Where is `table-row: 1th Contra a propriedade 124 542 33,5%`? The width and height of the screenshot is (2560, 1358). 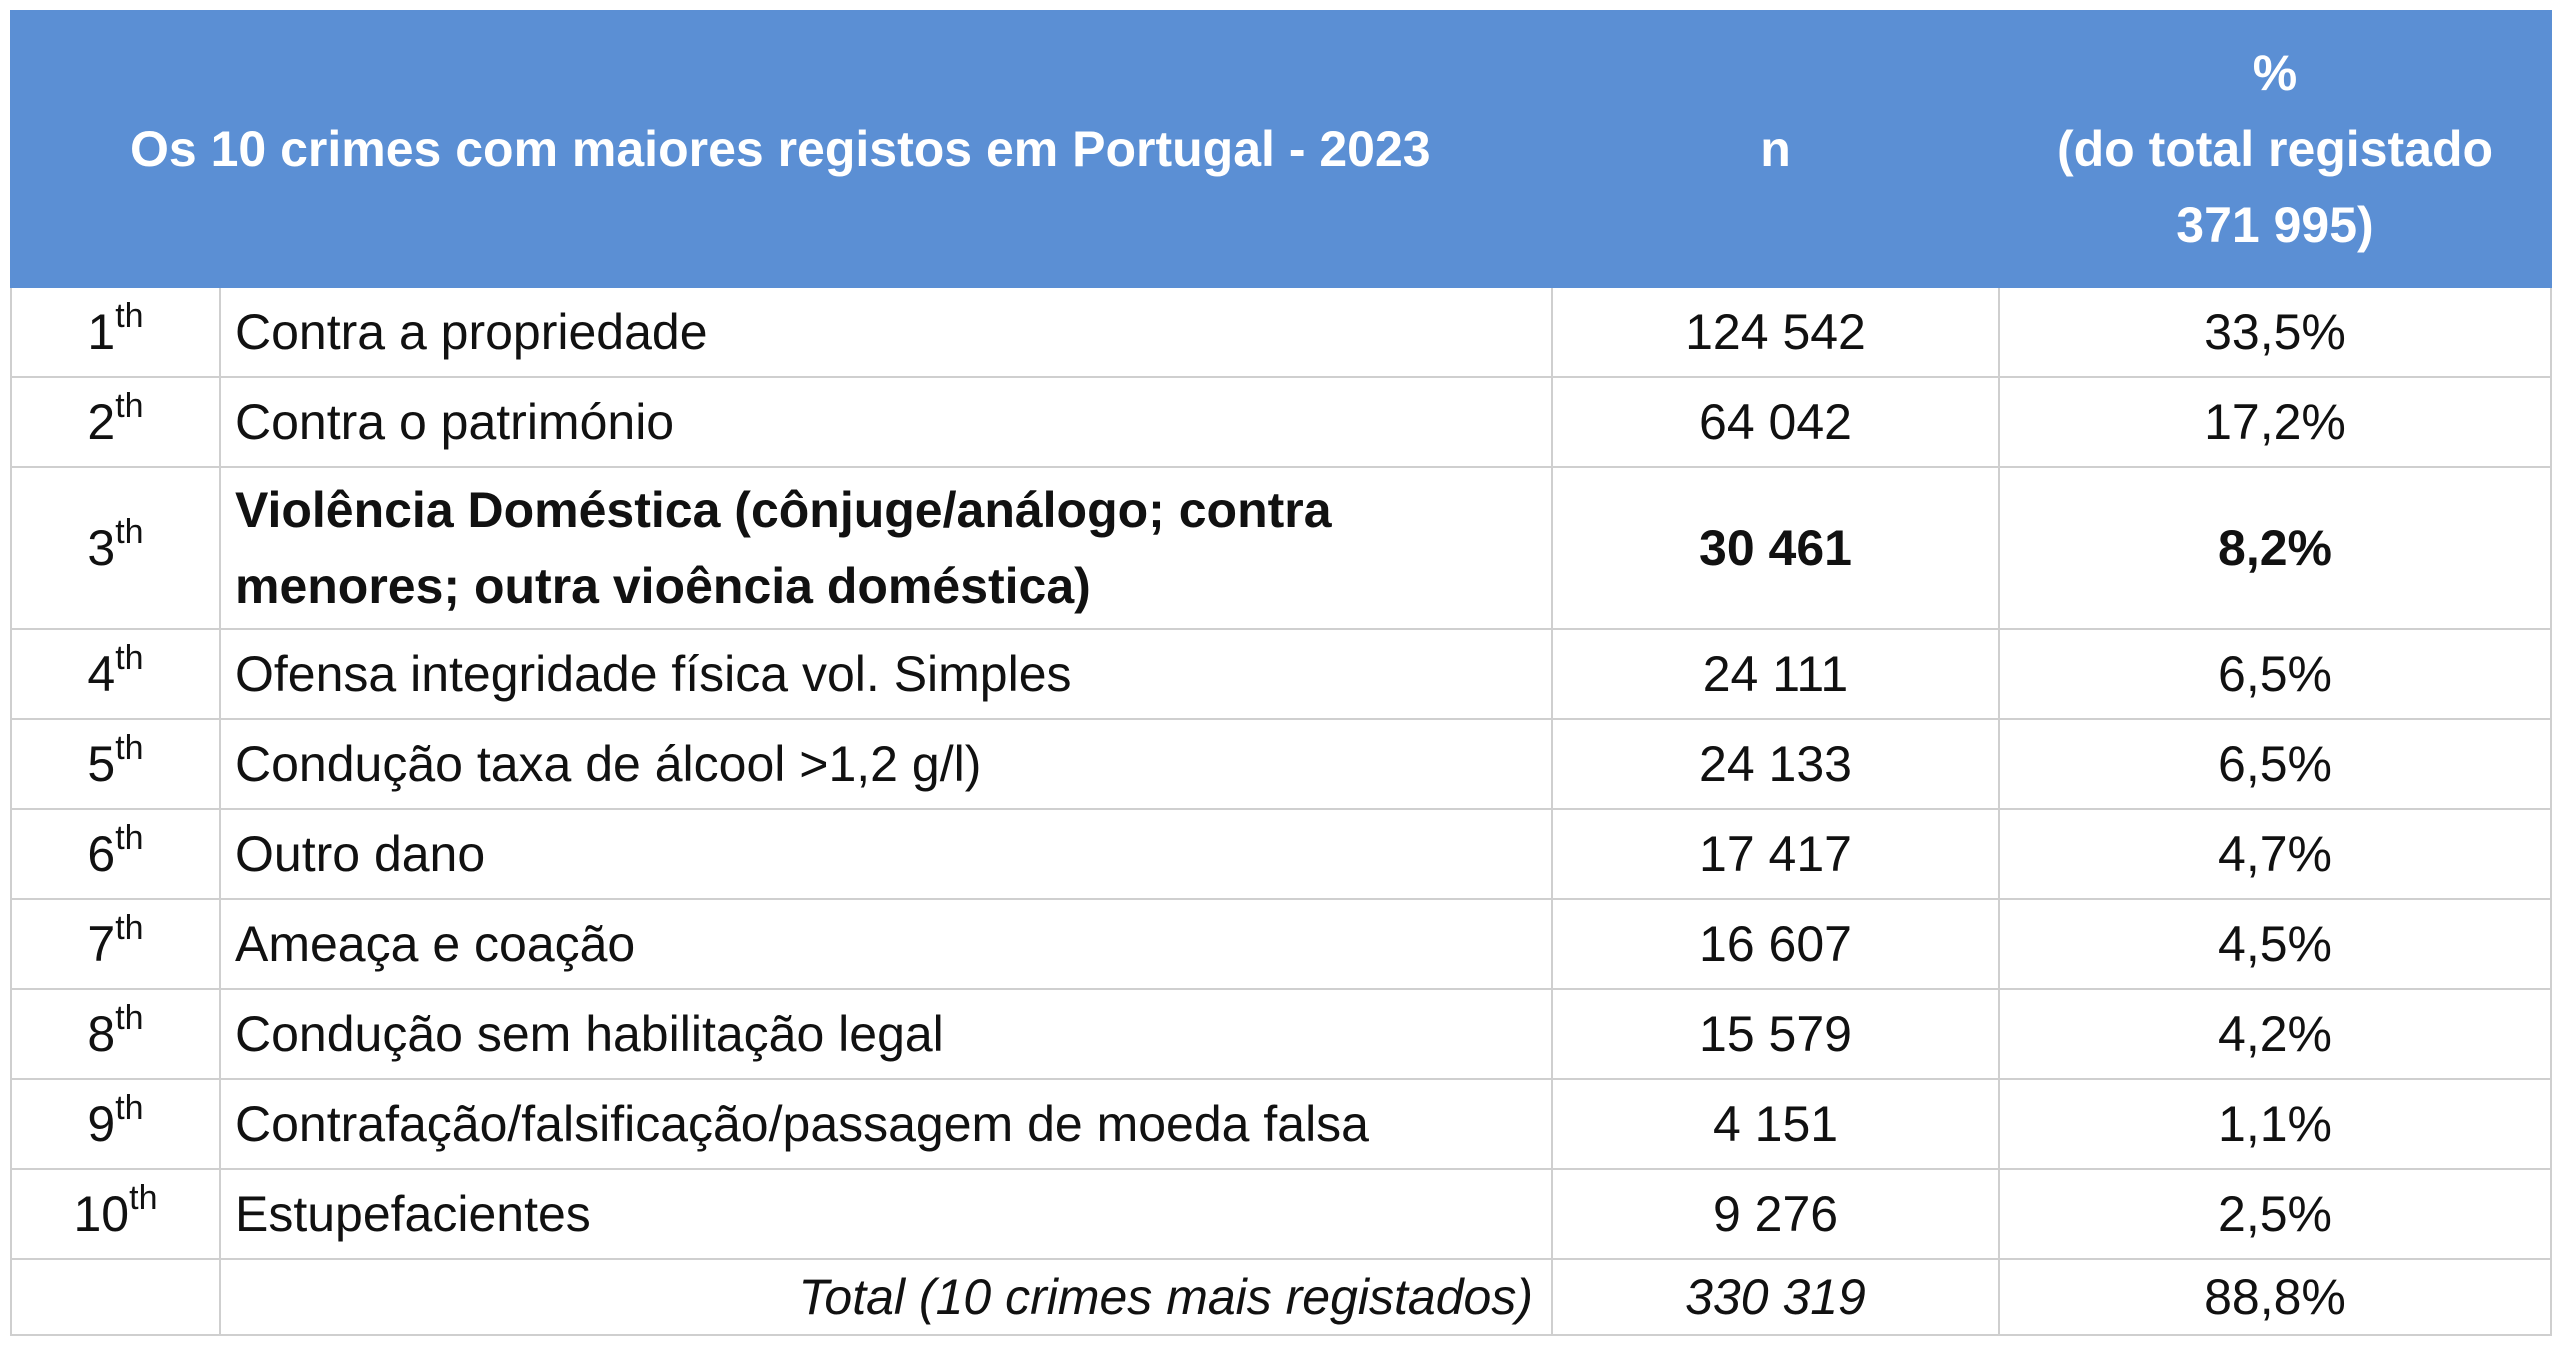
table-row: 1th Contra a propriedade 124 542 33,5% is located at coordinates (1281, 332).